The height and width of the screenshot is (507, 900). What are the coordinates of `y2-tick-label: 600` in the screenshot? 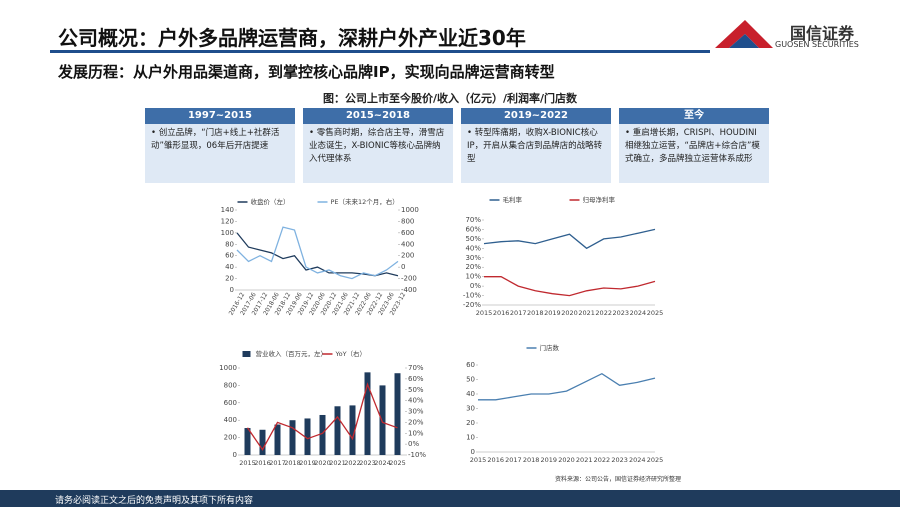 It's located at (407, 233).